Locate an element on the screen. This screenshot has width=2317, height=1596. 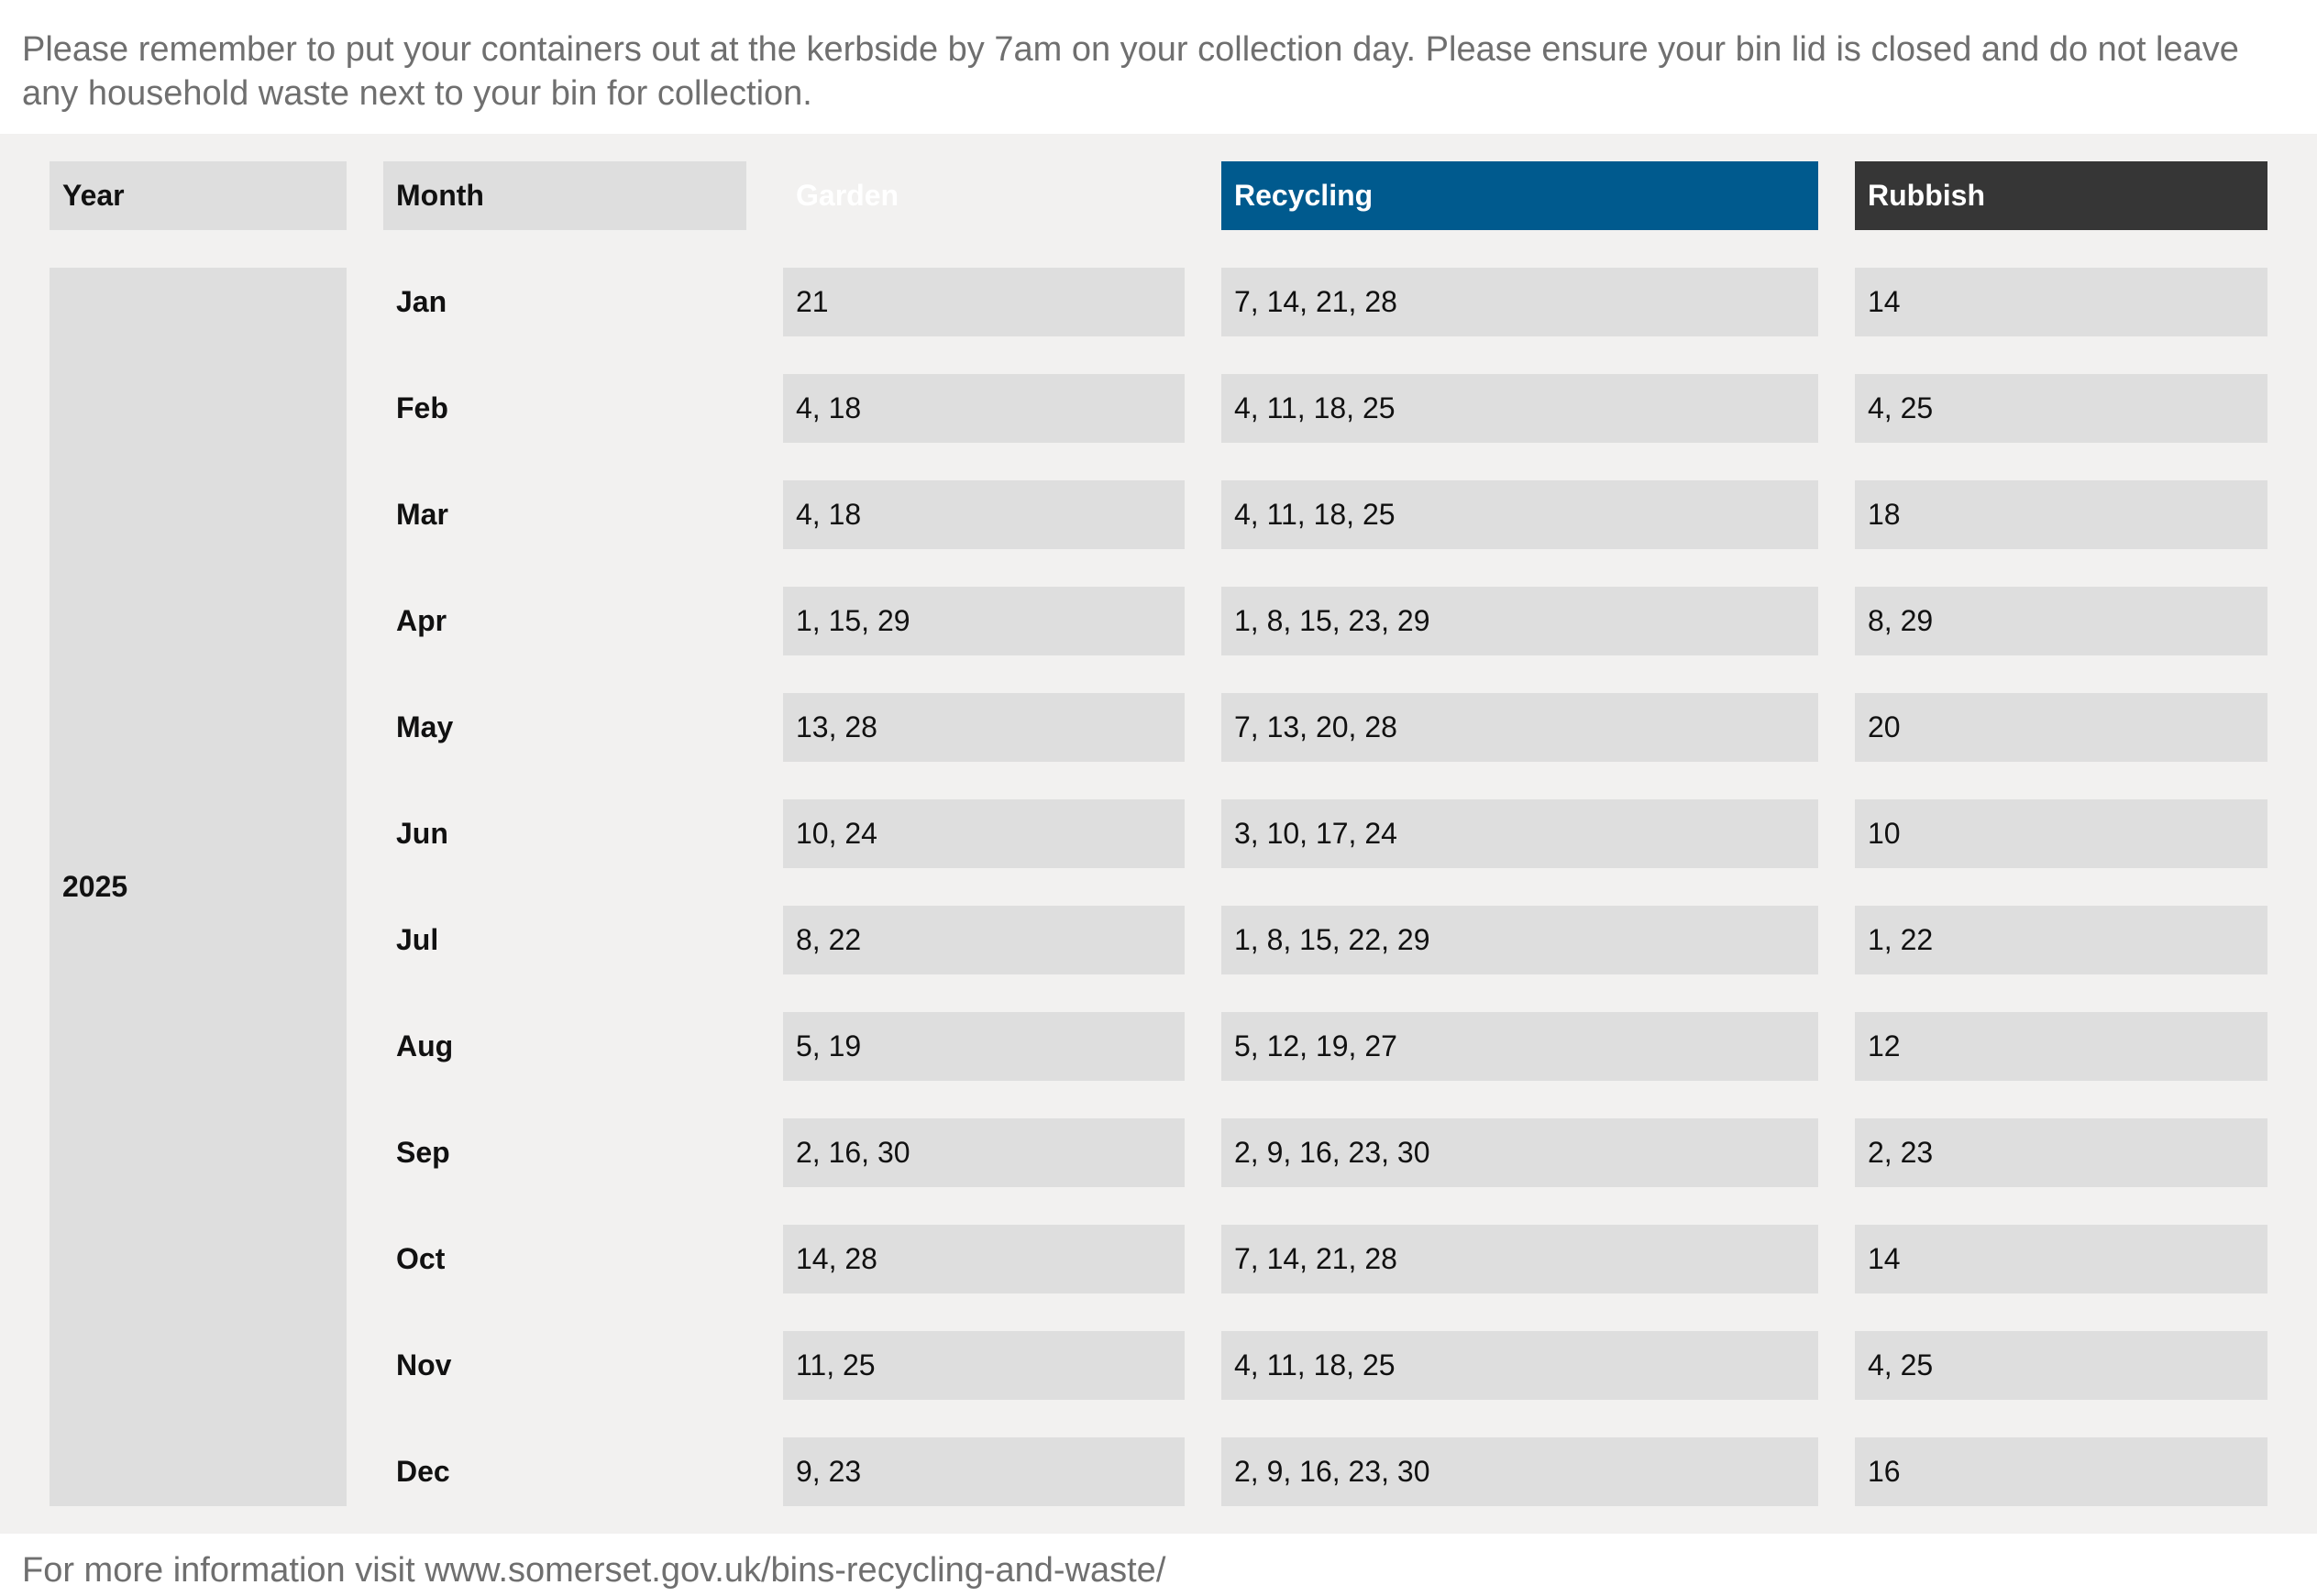
garden-dates-cell: 9, 23 is located at coordinates (984, 1471).